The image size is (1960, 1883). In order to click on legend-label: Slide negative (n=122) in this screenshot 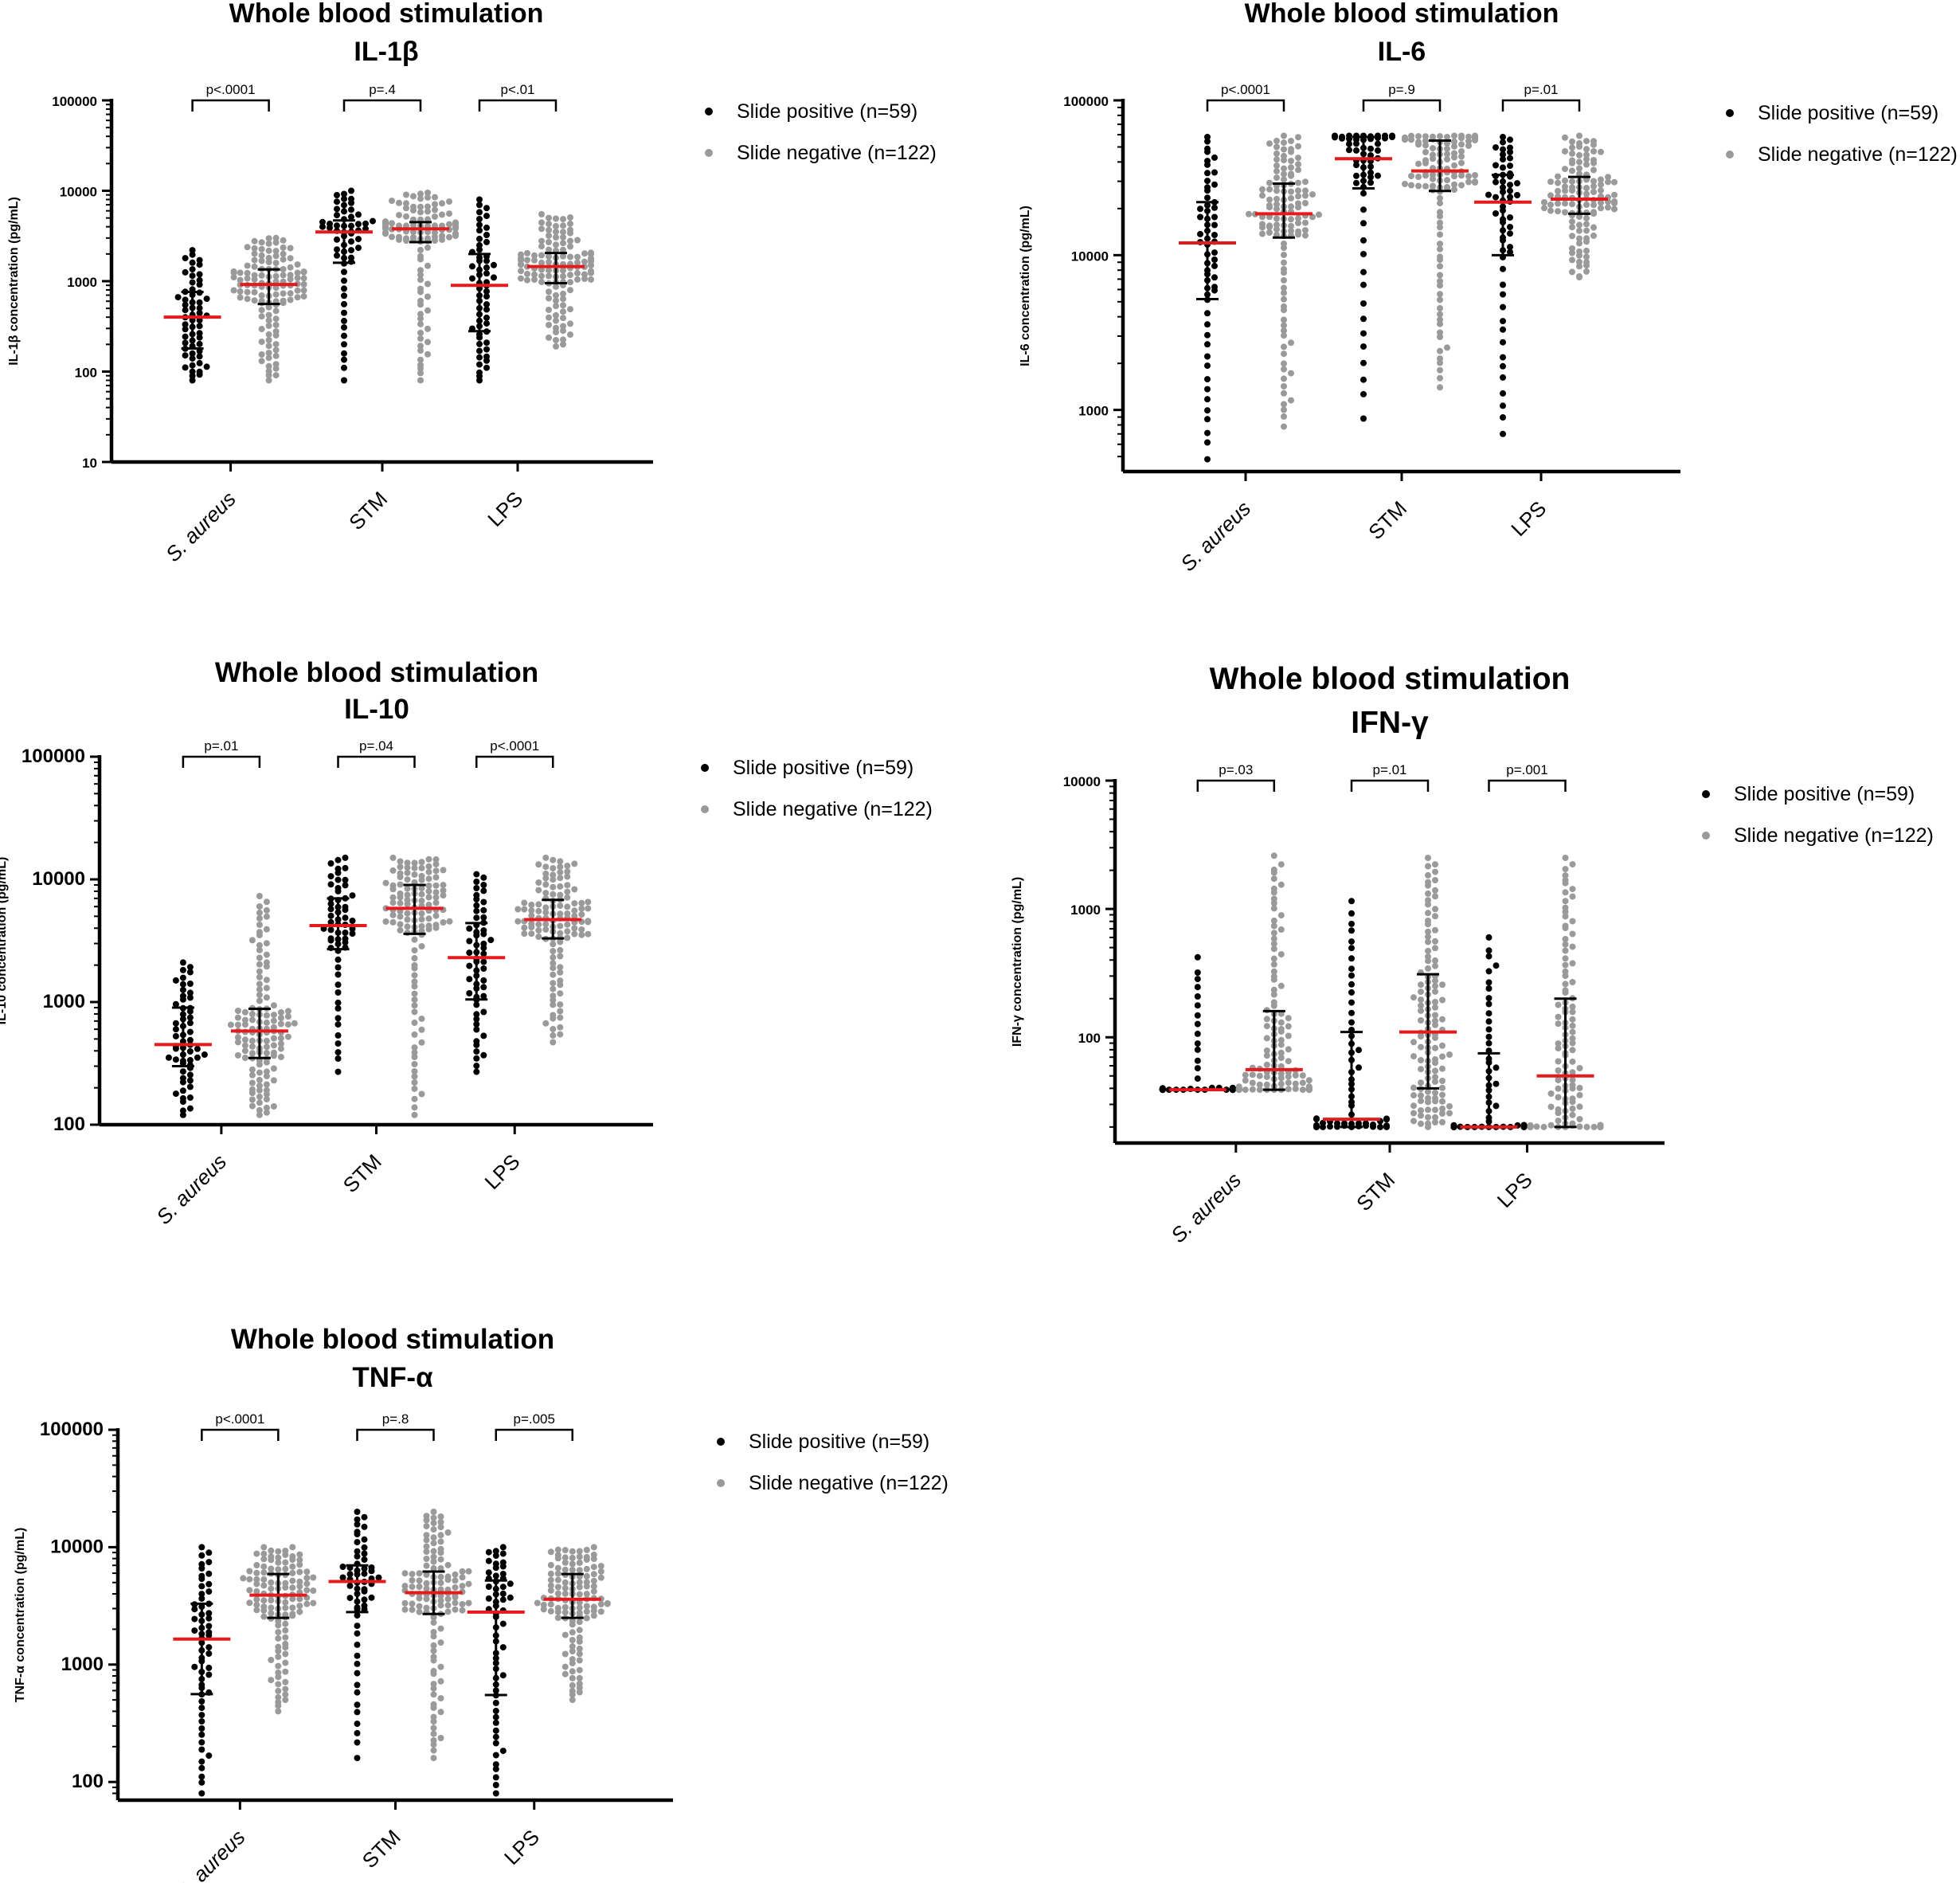, I will do `click(849, 1483)`.